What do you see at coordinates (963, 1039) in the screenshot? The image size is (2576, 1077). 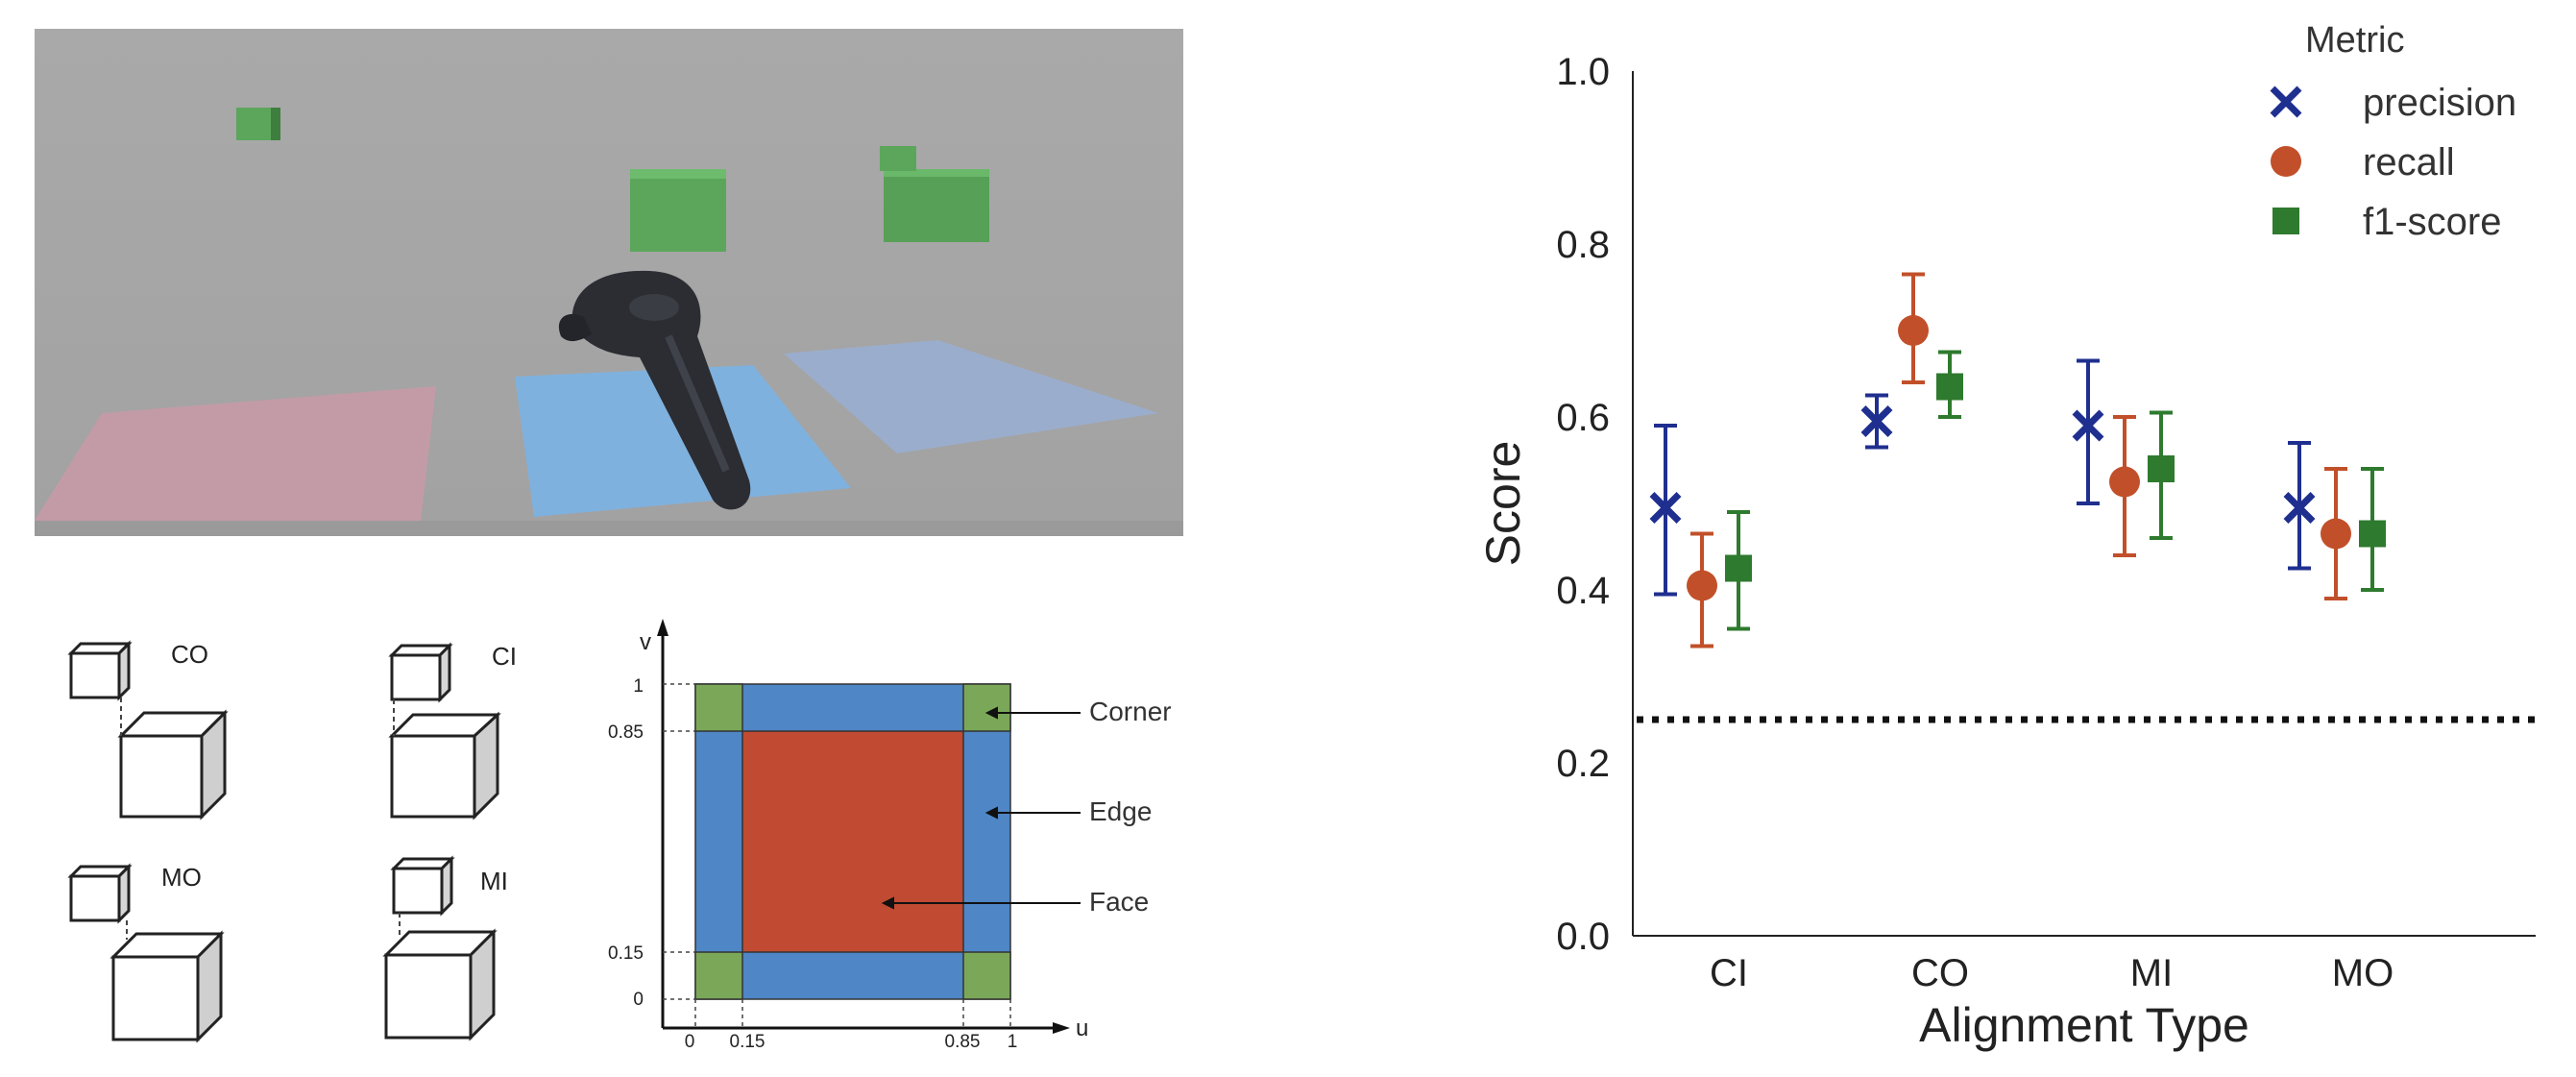 I see `u-tick-085: 0.85` at bounding box center [963, 1039].